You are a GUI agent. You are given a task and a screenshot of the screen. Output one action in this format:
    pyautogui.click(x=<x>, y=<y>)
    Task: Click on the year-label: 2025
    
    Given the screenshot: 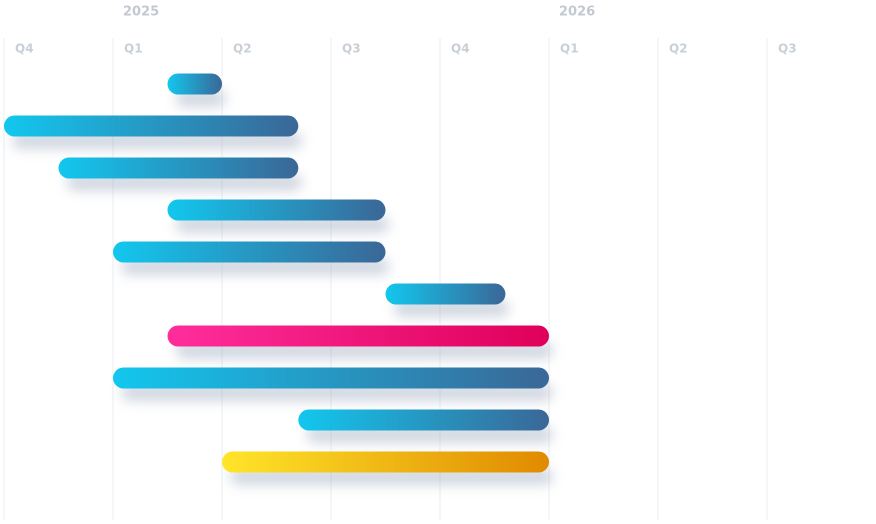 What is the action you would take?
    pyautogui.click(x=141, y=12)
    